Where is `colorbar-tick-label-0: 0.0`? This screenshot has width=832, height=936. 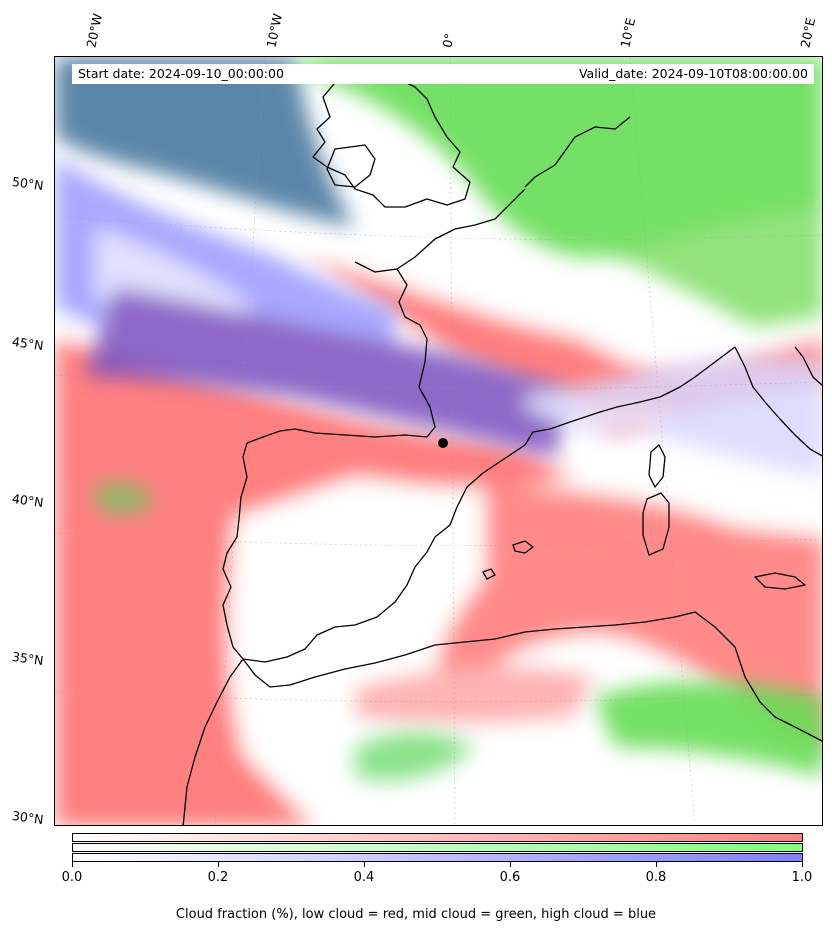 colorbar-tick-label-0: 0.0 is located at coordinates (72, 877).